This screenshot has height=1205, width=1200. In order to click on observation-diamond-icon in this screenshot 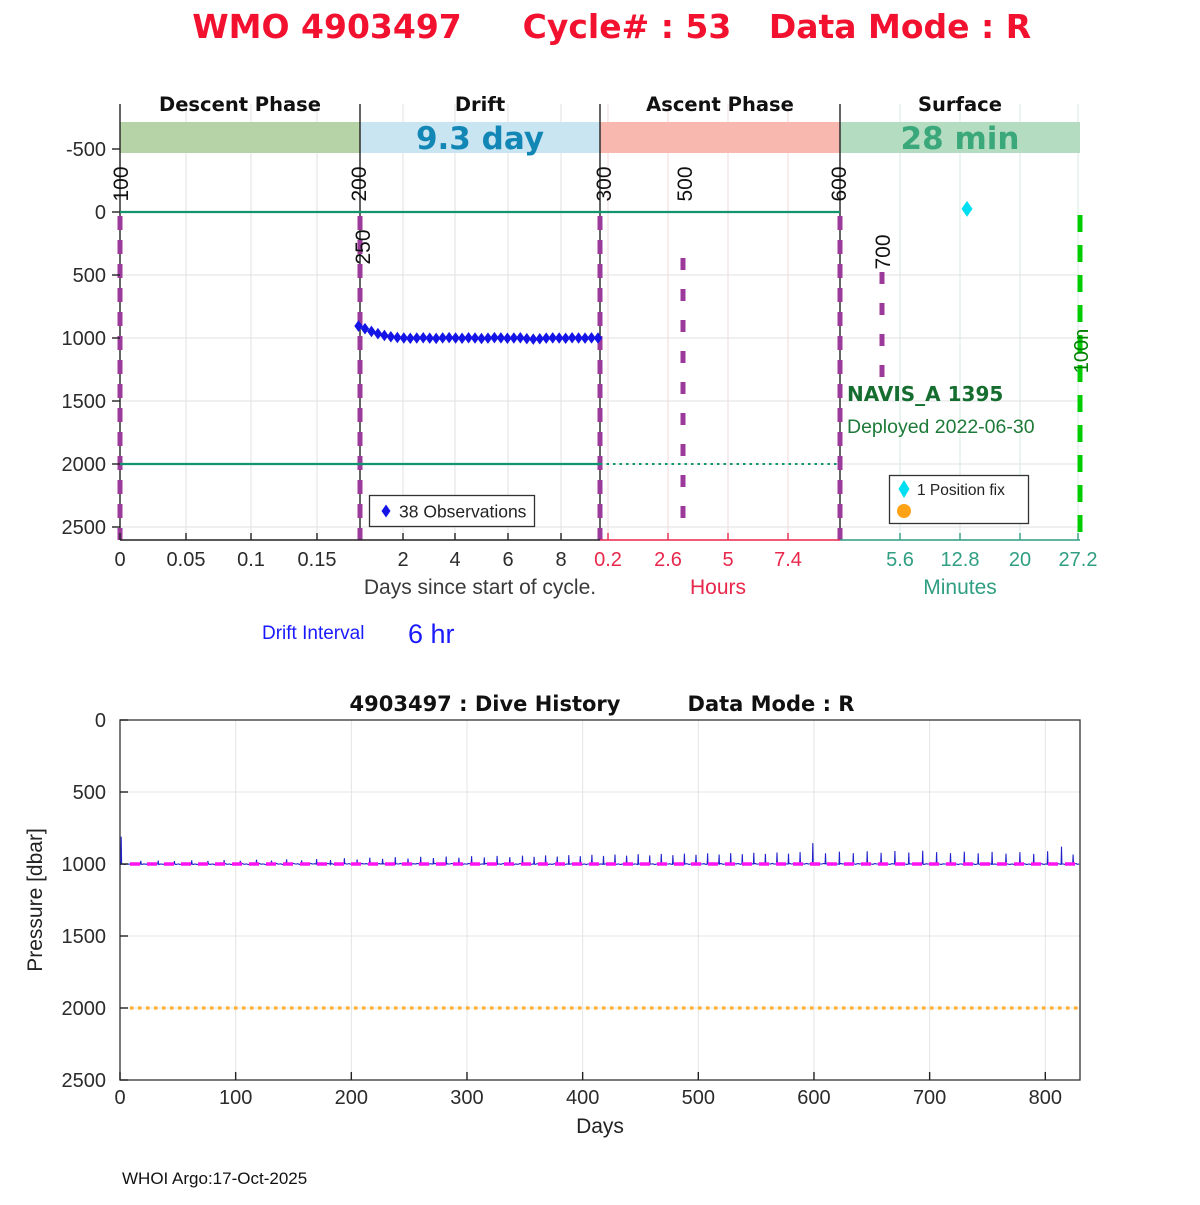, I will do `click(386, 511)`.